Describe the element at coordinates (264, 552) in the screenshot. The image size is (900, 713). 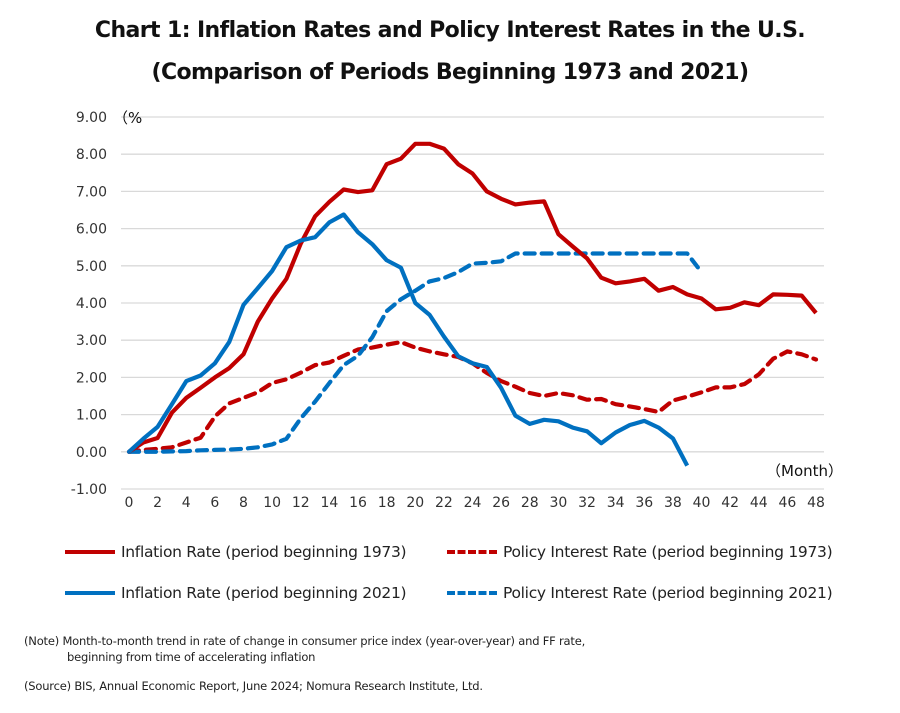
I see `legend-label: Inflation Rate (period beginning 1973)` at that location.